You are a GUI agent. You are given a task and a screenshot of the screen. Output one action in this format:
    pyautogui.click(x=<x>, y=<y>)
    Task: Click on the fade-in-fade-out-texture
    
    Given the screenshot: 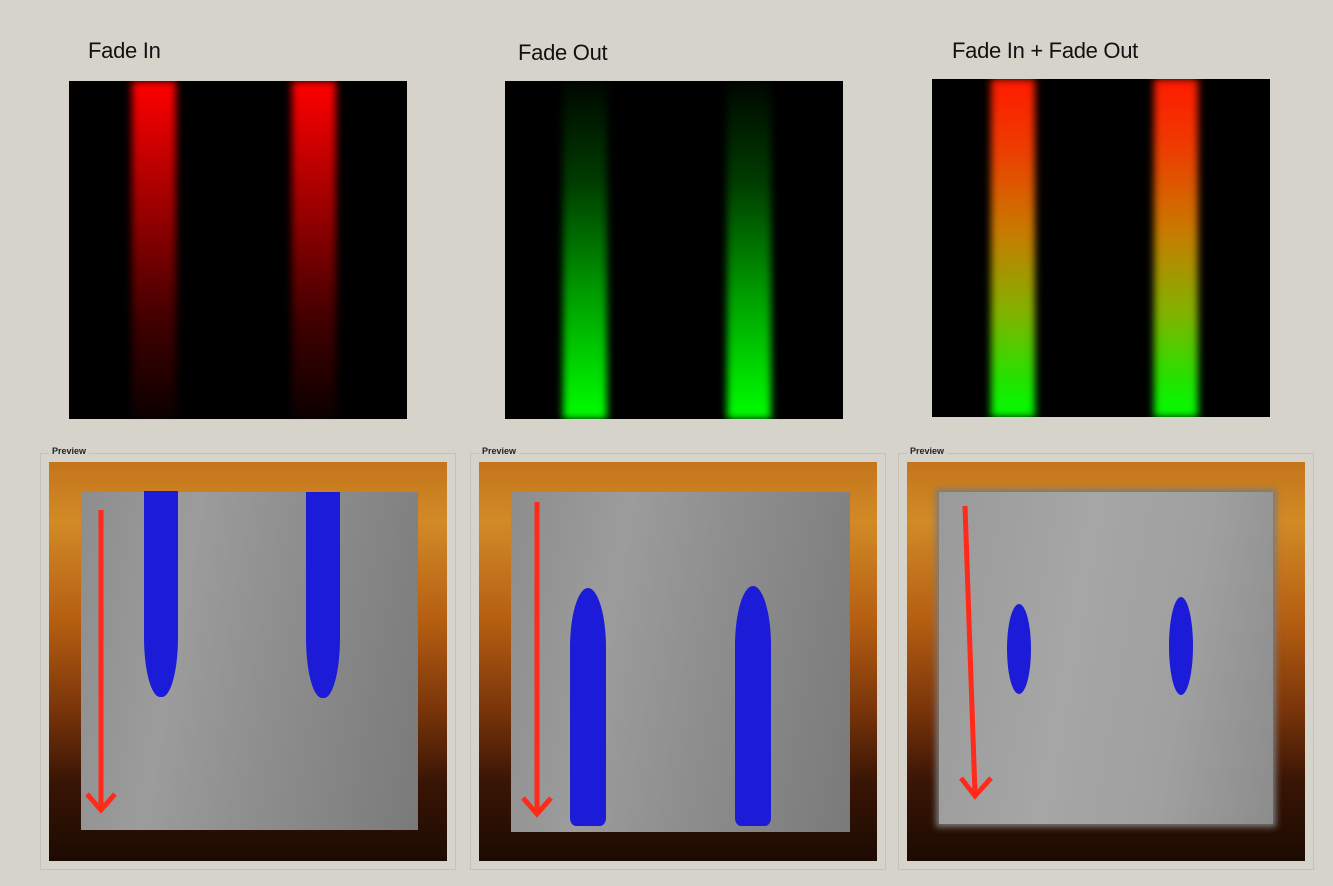 What is the action you would take?
    pyautogui.click(x=1101, y=248)
    